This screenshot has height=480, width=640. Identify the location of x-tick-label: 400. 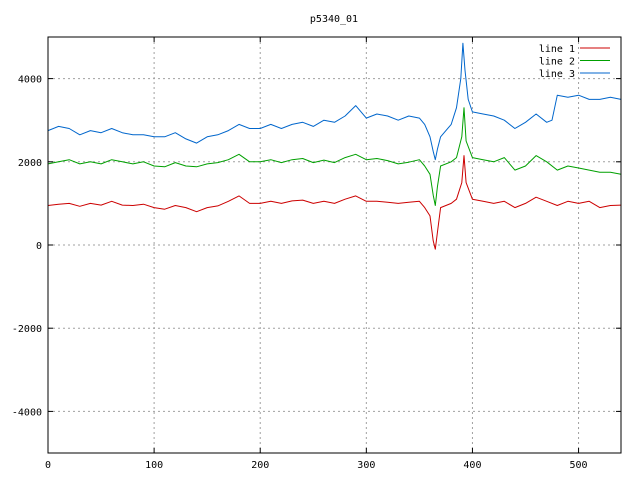
(472, 465).